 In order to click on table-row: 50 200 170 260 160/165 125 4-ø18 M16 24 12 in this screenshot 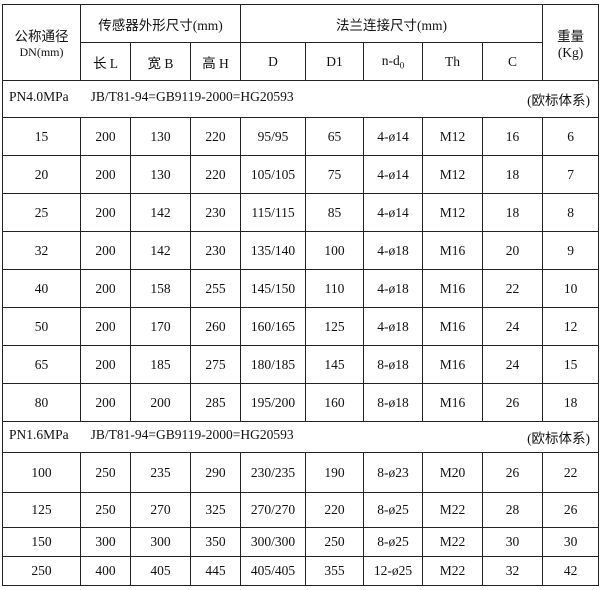, I will do `click(301, 326)`.